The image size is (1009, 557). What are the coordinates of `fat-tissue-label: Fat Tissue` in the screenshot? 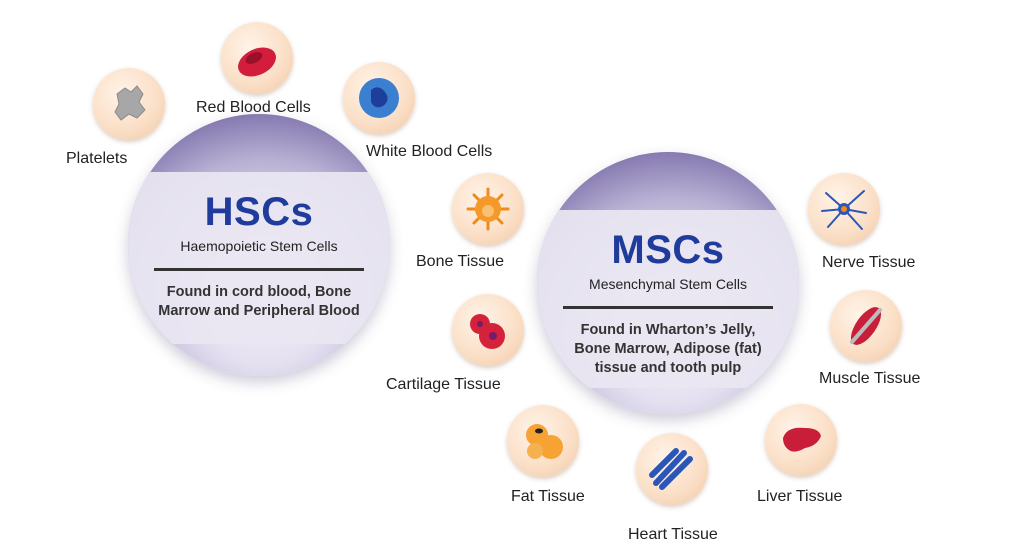 It's located at (548, 496).